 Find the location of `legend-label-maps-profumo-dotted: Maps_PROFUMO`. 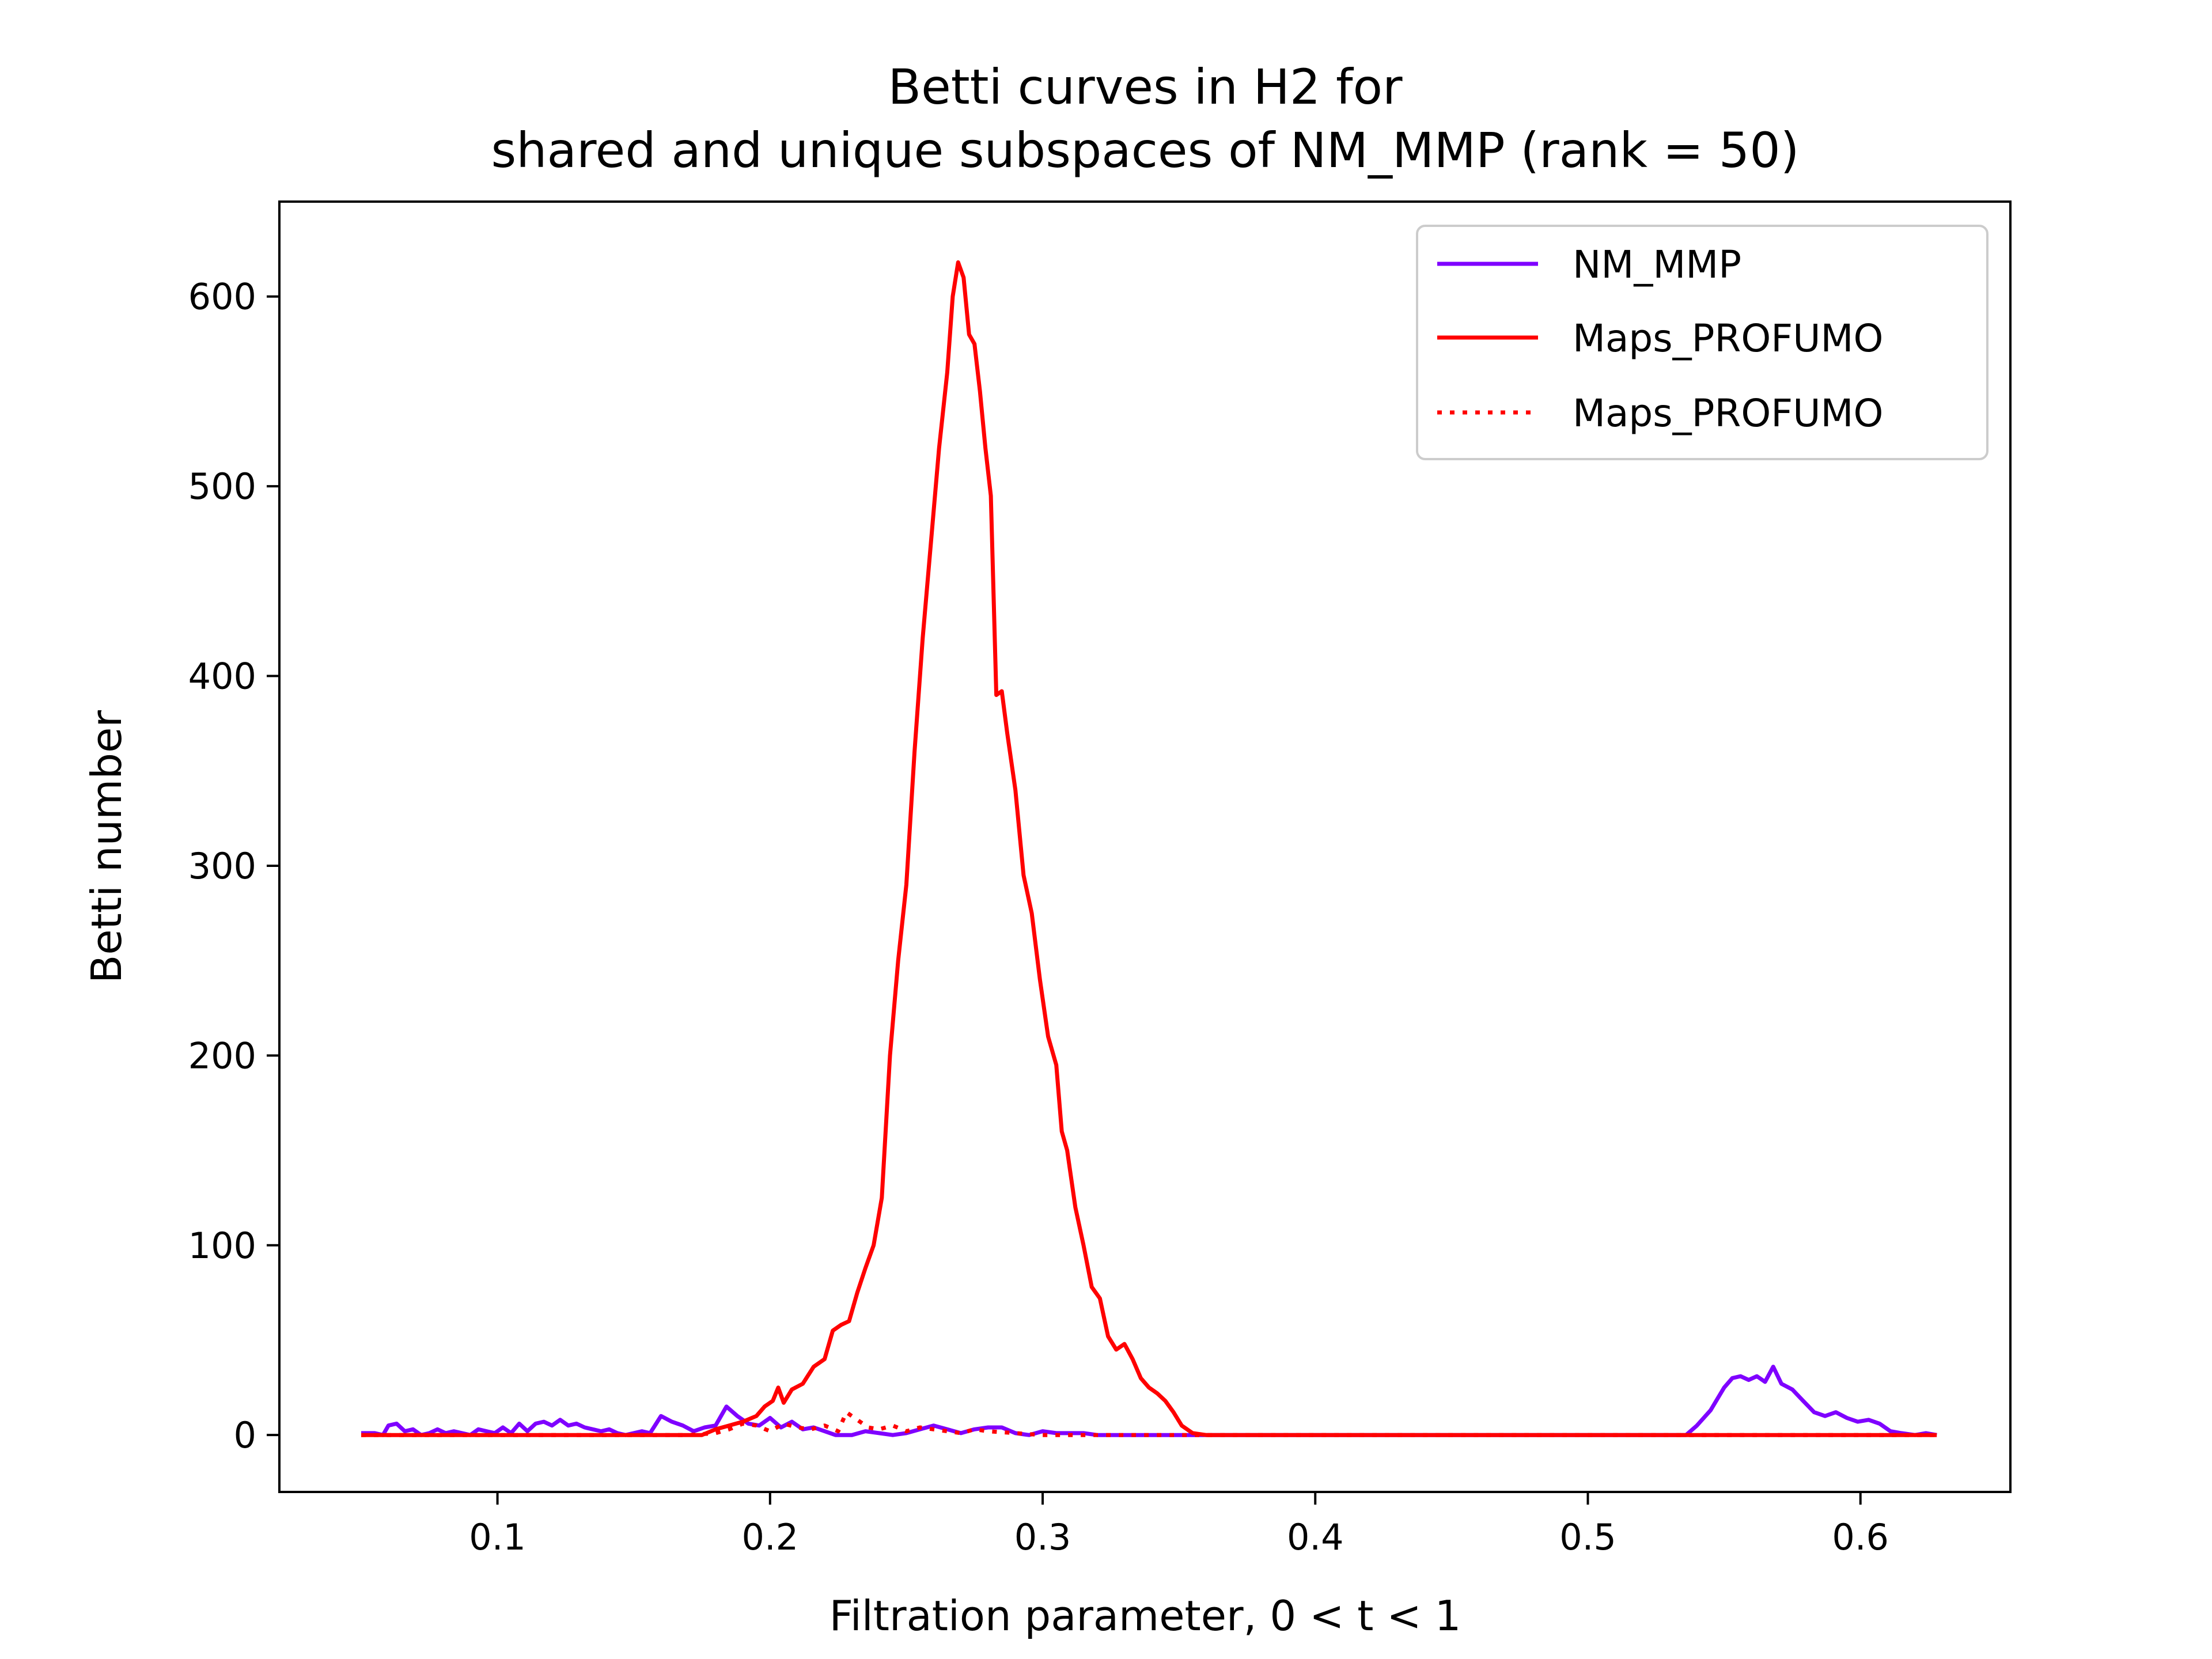

legend-label-maps-profumo-dotted: Maps_PROFUMO is located at coordinates (1728, 413).